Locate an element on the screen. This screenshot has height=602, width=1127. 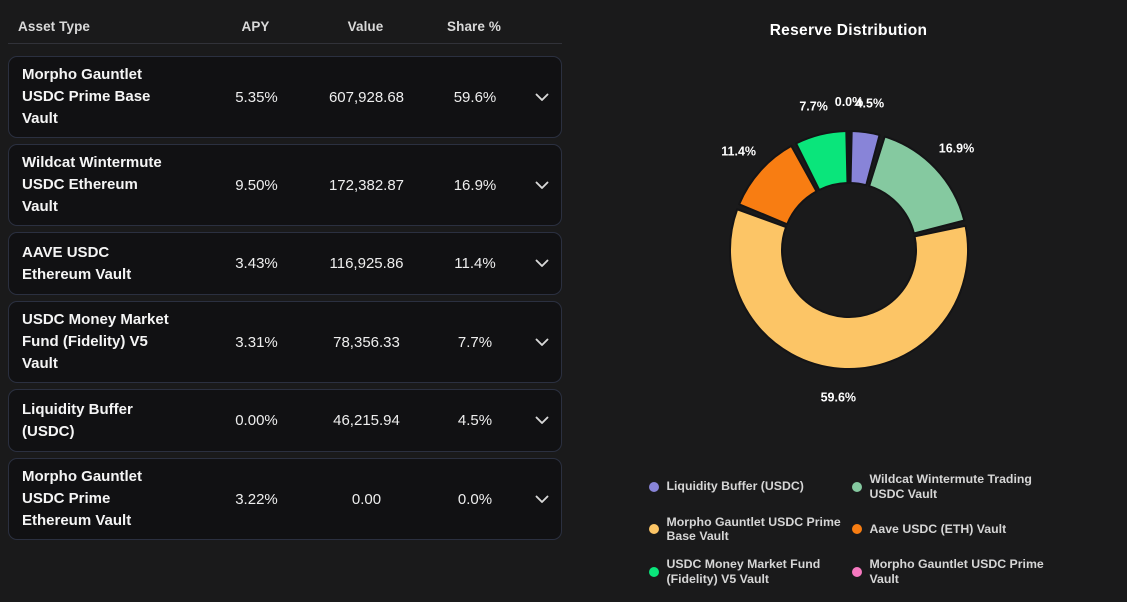
asset-name: Wildcat Wintermute USDC Ethereum Vault is located at coordinates (92, 184).